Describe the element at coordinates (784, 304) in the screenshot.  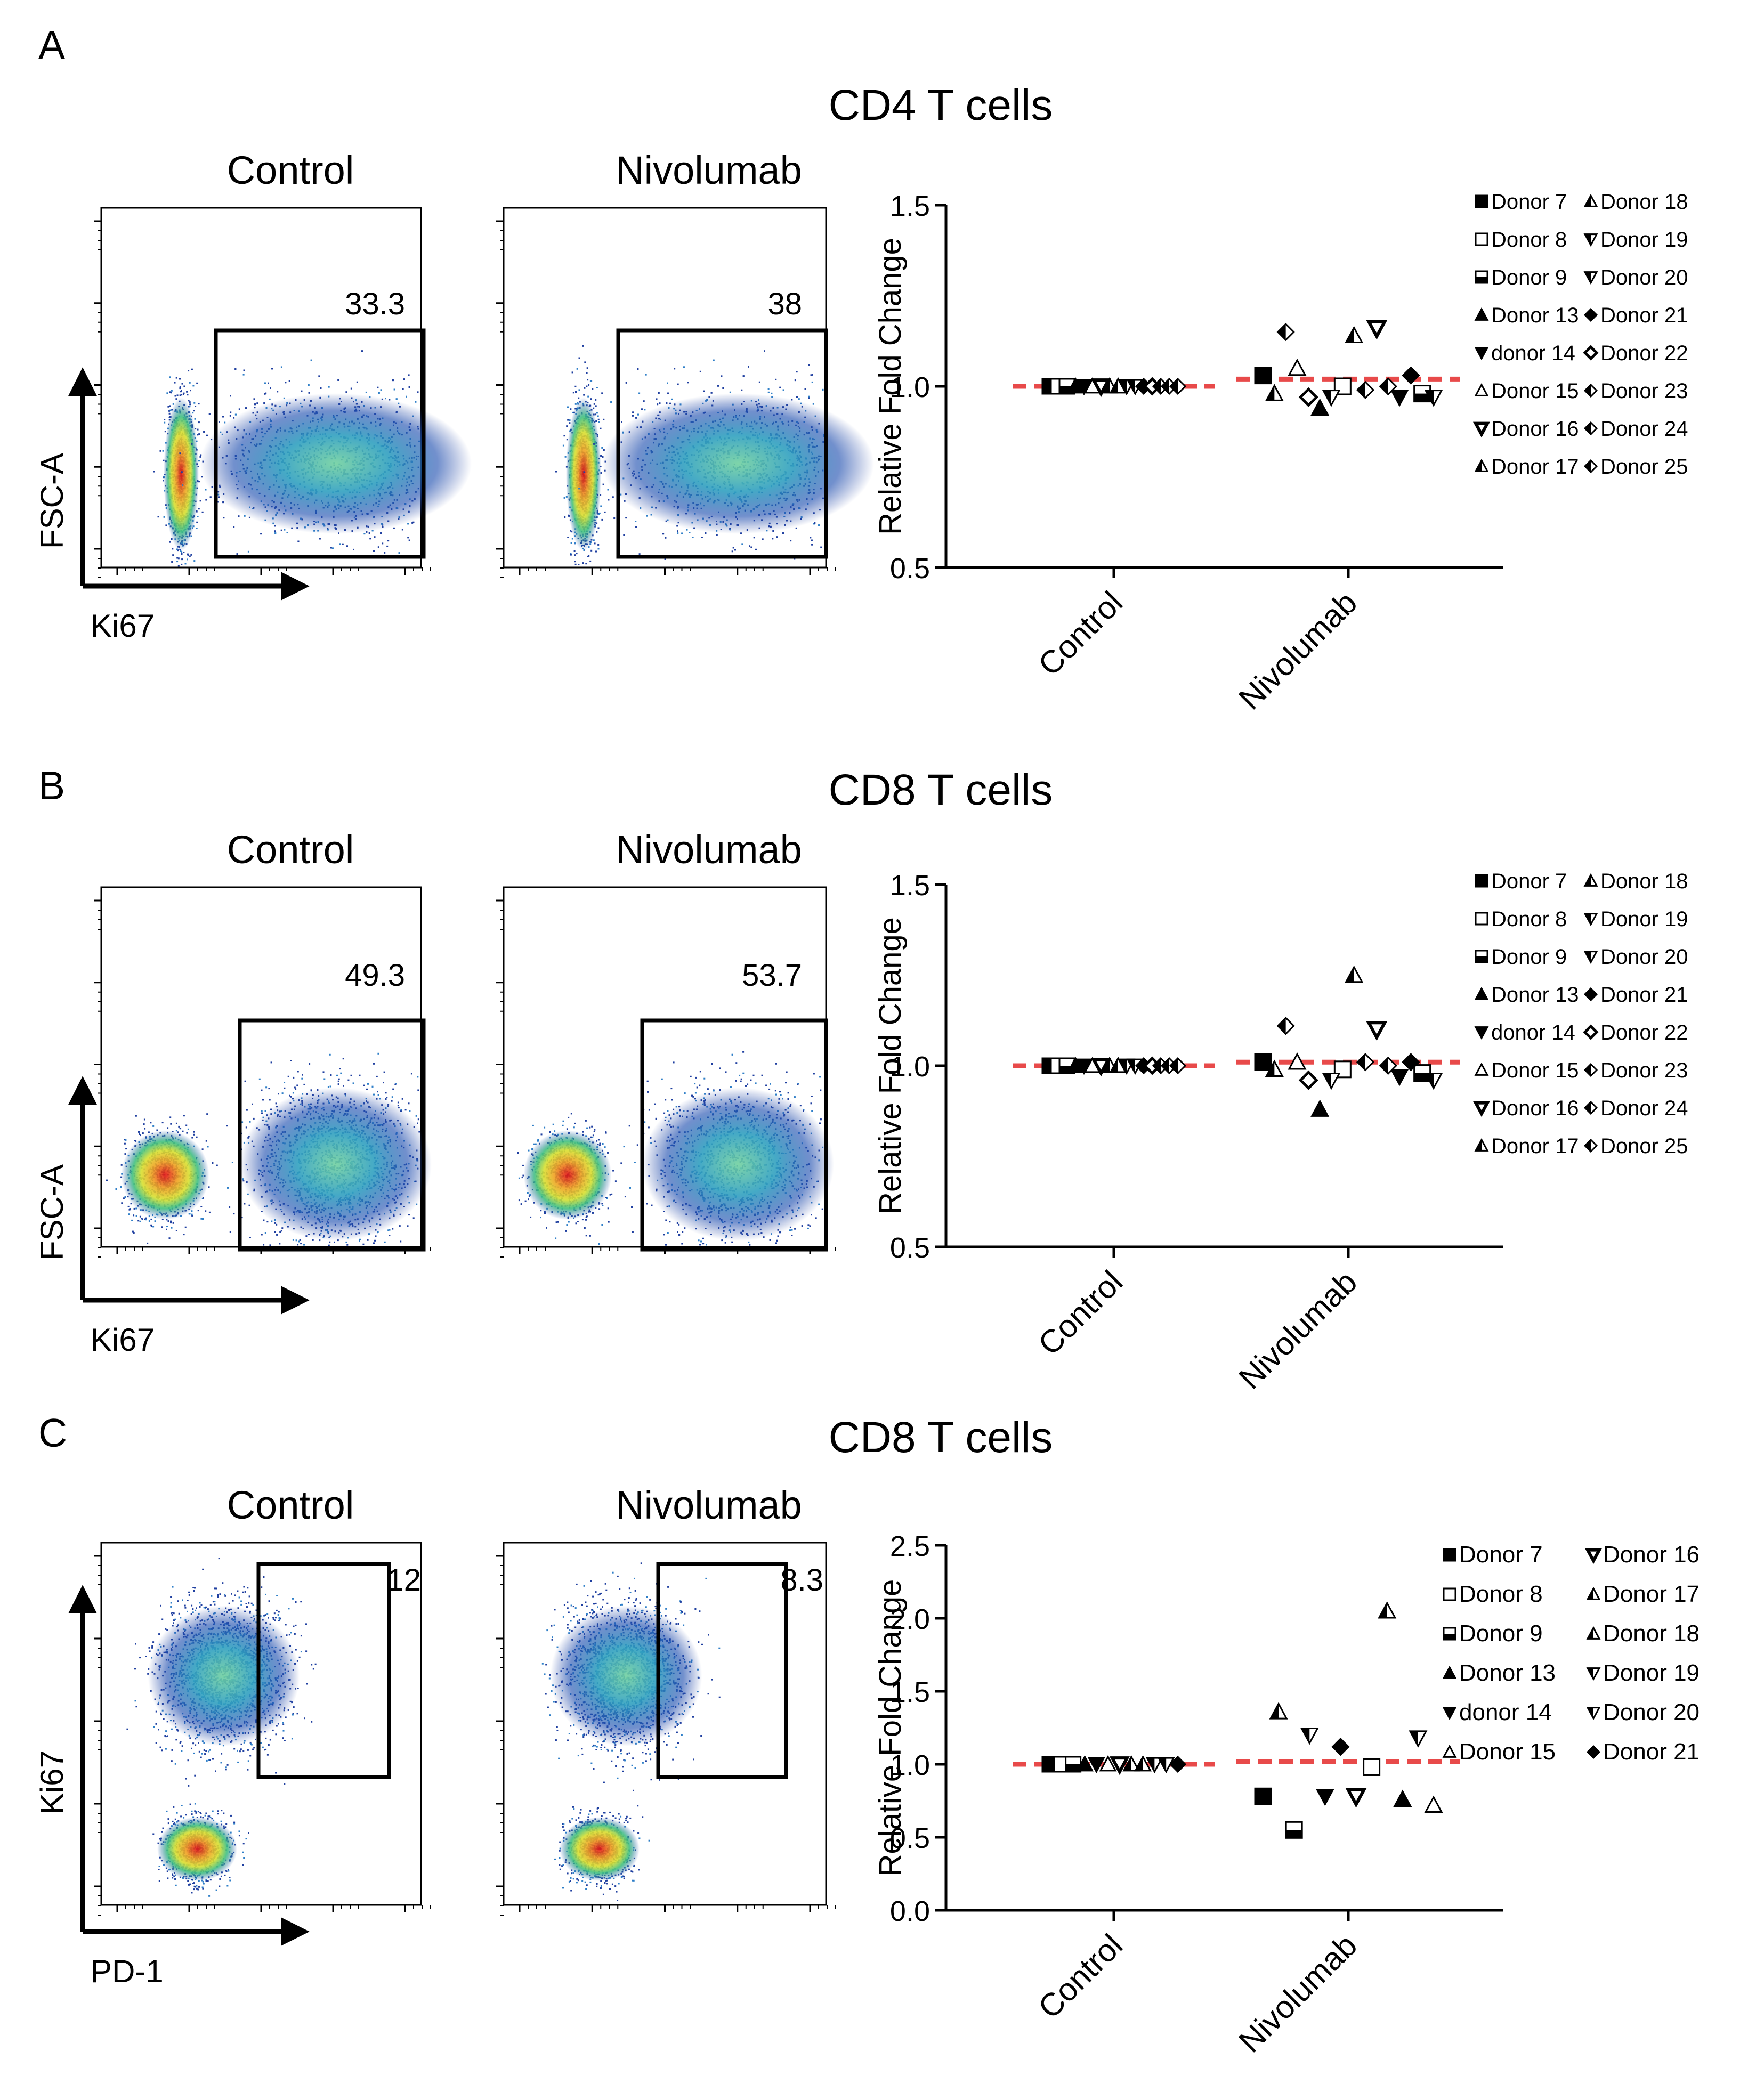
I see `gate-percentage-nivolumab: 38` at that location.